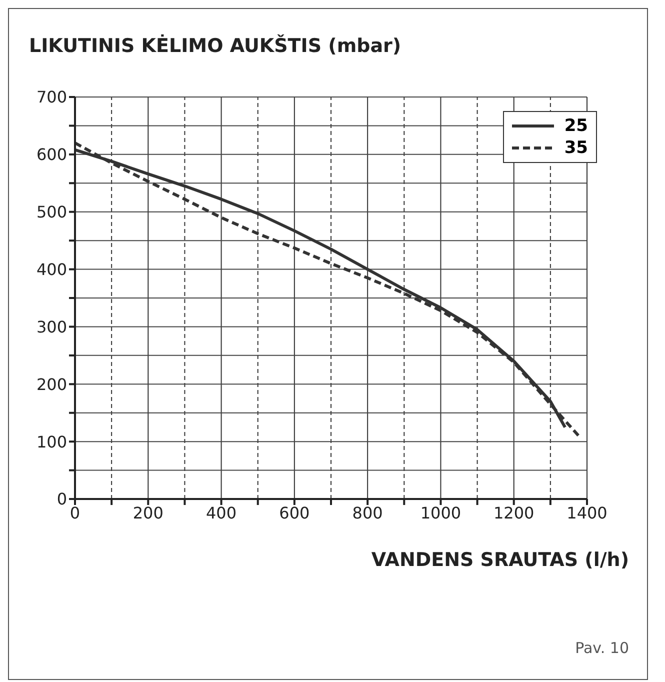 The width and height of the screenshot is (665, 682). I want to click on y-axis-title: LIKUTINIS KĖLIMO AUKŠTIS (mbar), so click(215, 46).